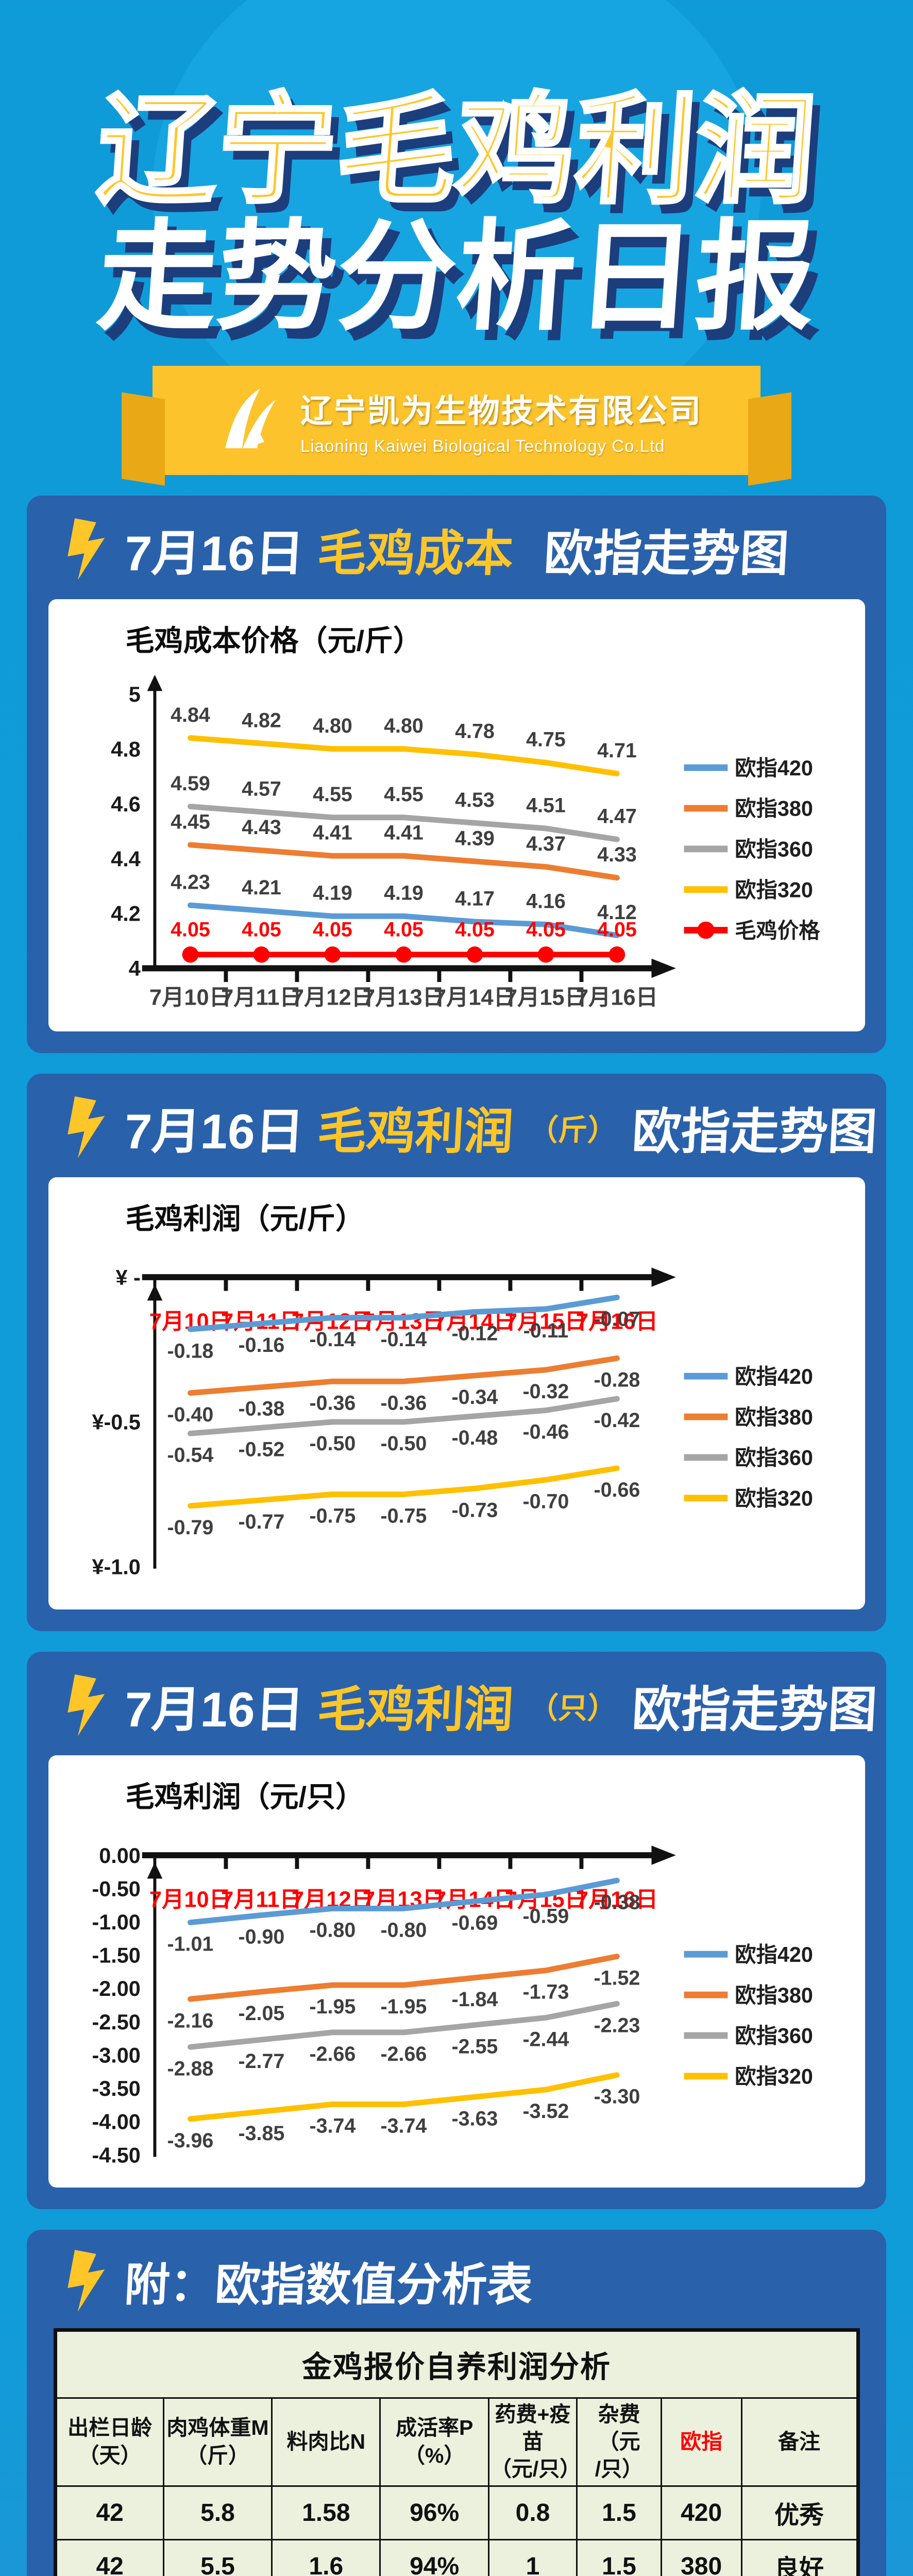  I want to click on table-cell: 5.5, so click(218, 2557).